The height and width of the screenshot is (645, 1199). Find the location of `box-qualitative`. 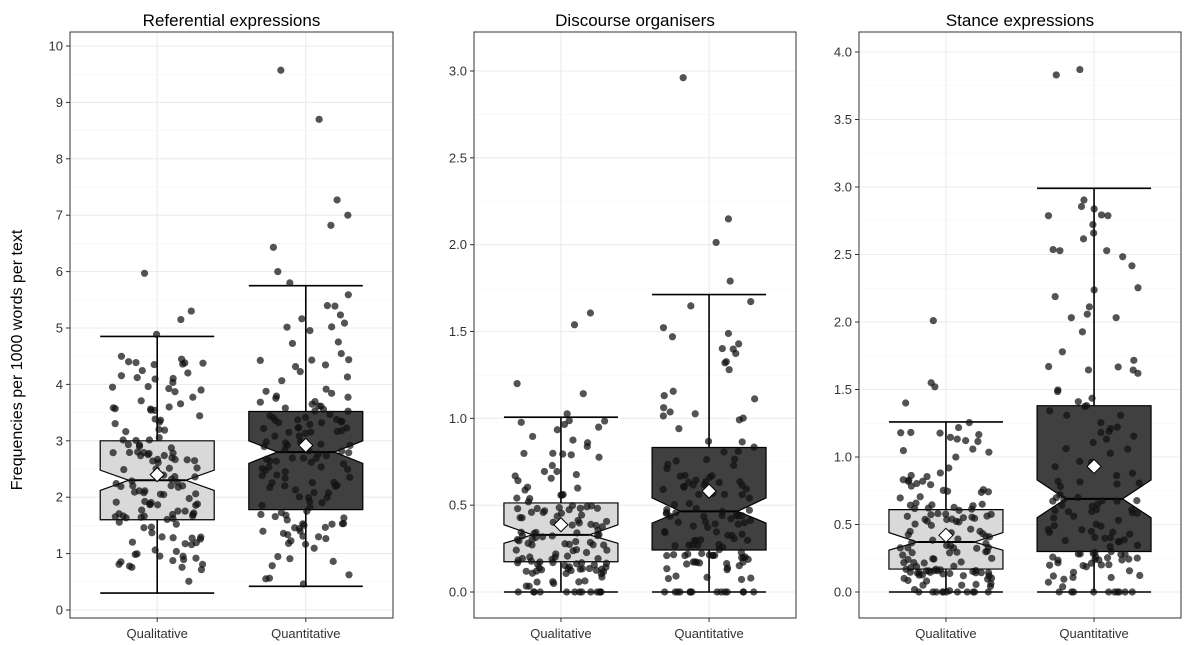

box-qualitative is located at coordinates (561, 452).